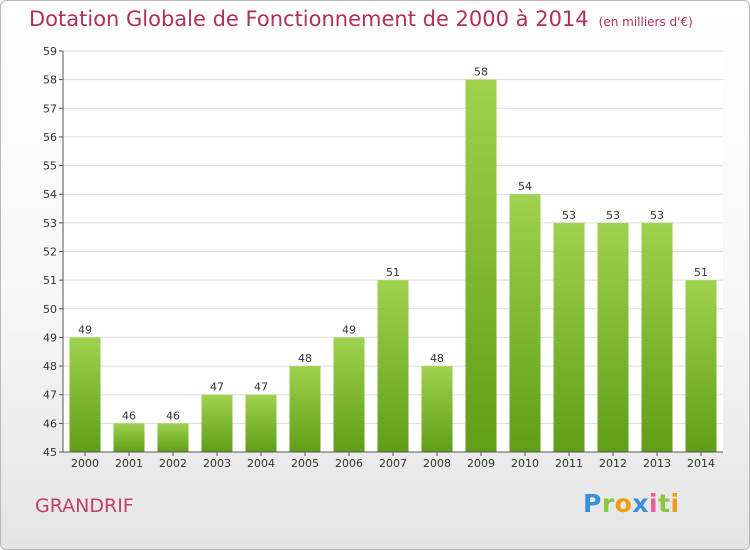 The width and height of the screenshot is (750, 550). Describe the element at coordinates (217, 423) in the screenshot. I see `bar-2003` at that location.